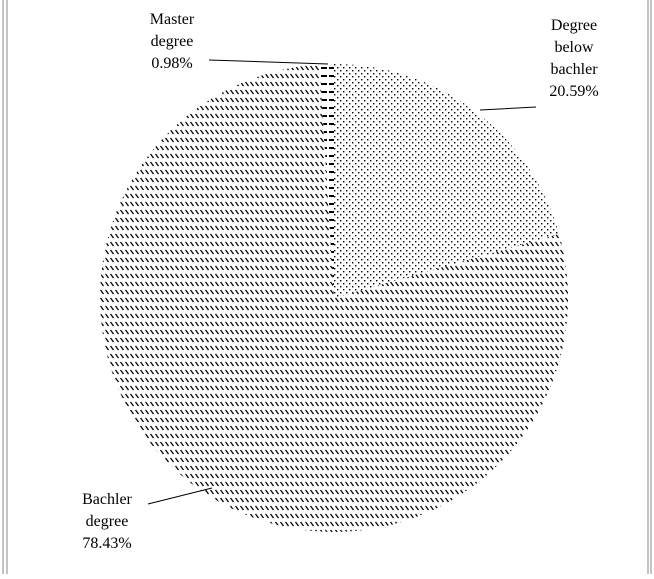  What do you see at coordinates (106, 543) in the screenshot?
I see `slice-percent-bachler-degree: 78.43%` at bounding box center [106, 543].